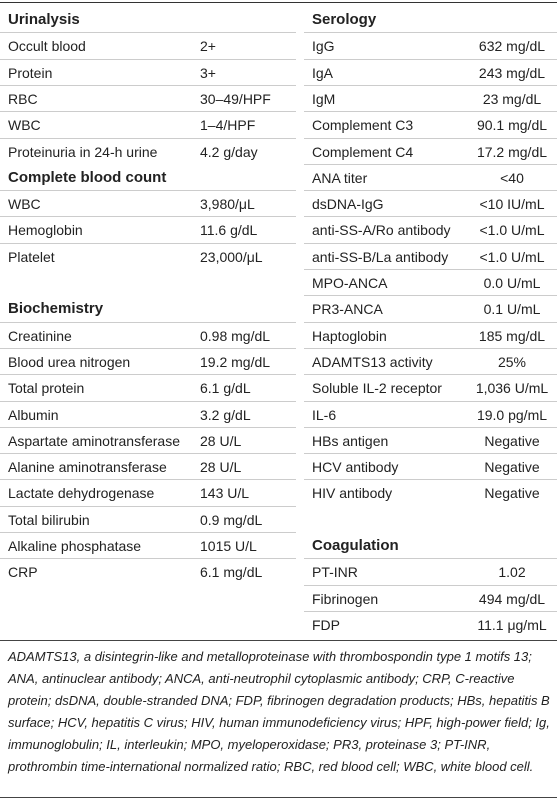  Describe the element at coordinates (377, 388) in the screenshot. I see `row-label: Soluble IL-2 receptor` at that location.